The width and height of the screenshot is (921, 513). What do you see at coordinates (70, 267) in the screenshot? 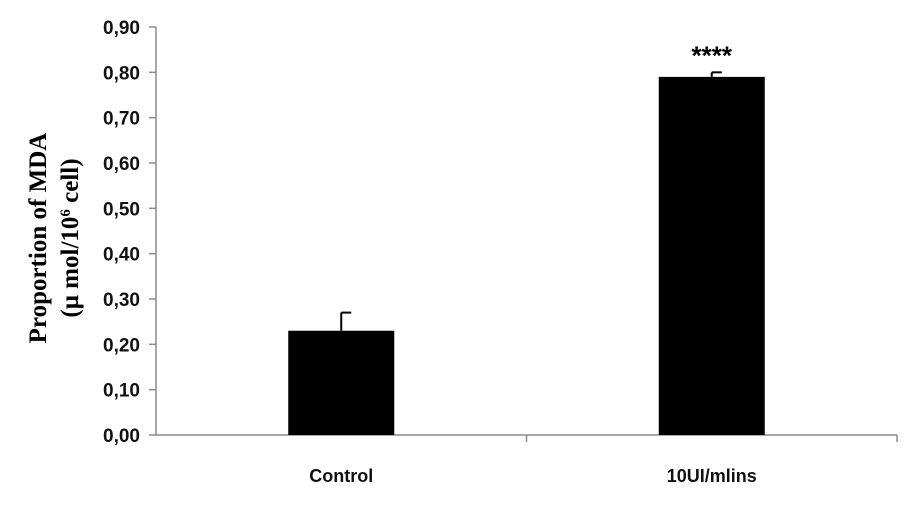
I see `y-axis-title-unit-prefix: (μ mol/10` at bounding box center [70, 267].